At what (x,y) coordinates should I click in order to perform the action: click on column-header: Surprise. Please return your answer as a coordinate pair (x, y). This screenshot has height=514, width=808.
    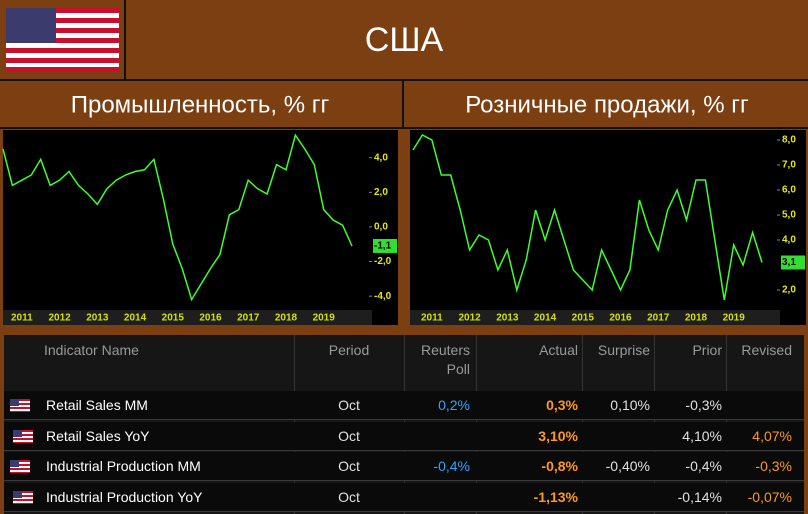
    Looking at the image, I should click on (623, 350).